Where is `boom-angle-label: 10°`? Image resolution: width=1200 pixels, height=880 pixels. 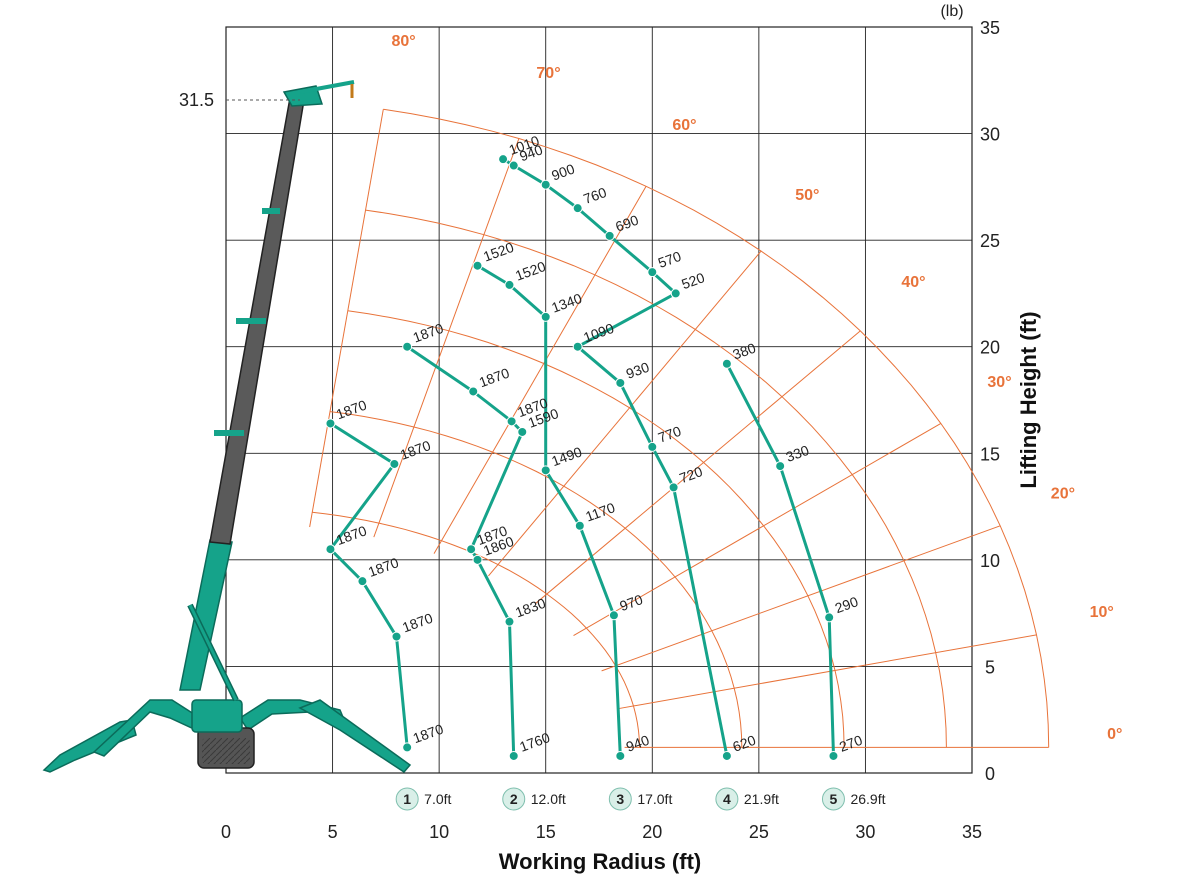
boom-angle-label: 10° is located at coordinates (1102, 612).